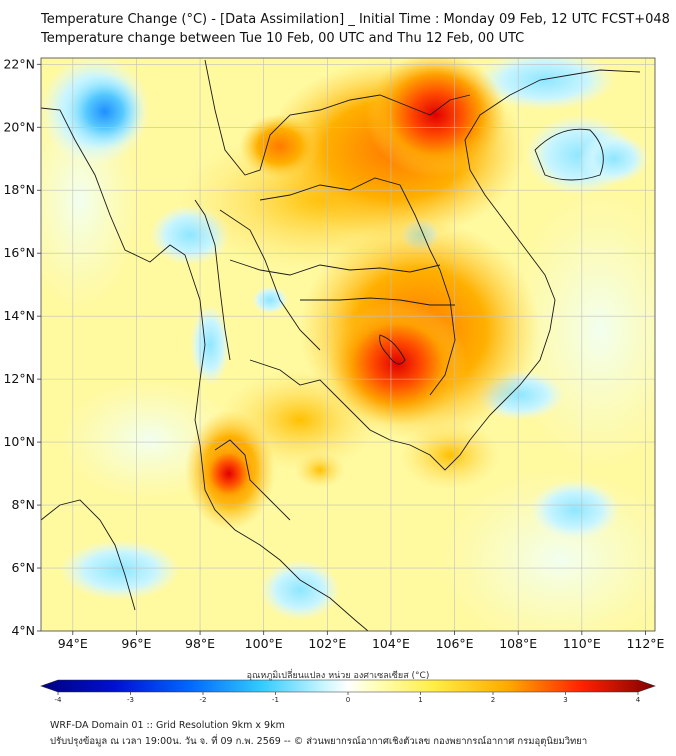 The height and width of the screenshot is (756, 676). I want to click on colorbar-tick-label: -3, so click(130, 700).